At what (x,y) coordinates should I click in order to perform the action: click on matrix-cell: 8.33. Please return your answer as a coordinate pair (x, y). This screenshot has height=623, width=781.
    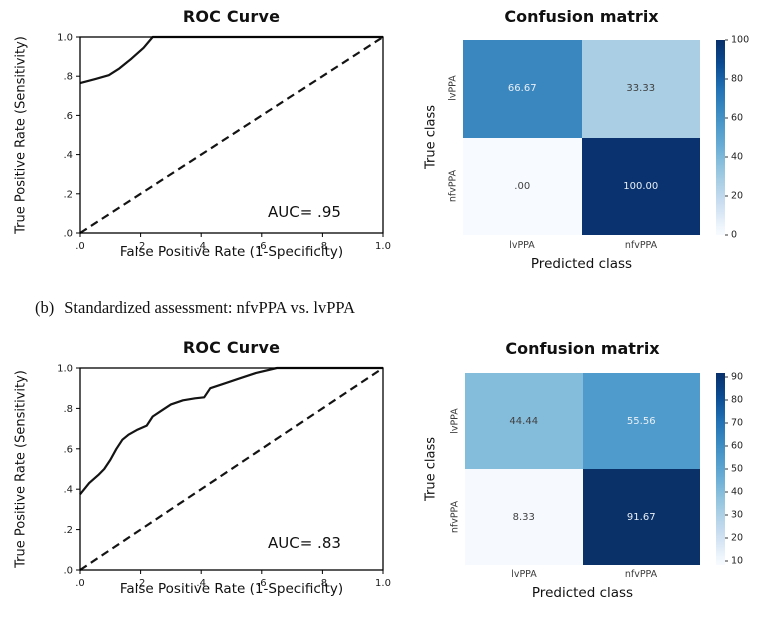
    Looking at the image, I should click on (524, 517).